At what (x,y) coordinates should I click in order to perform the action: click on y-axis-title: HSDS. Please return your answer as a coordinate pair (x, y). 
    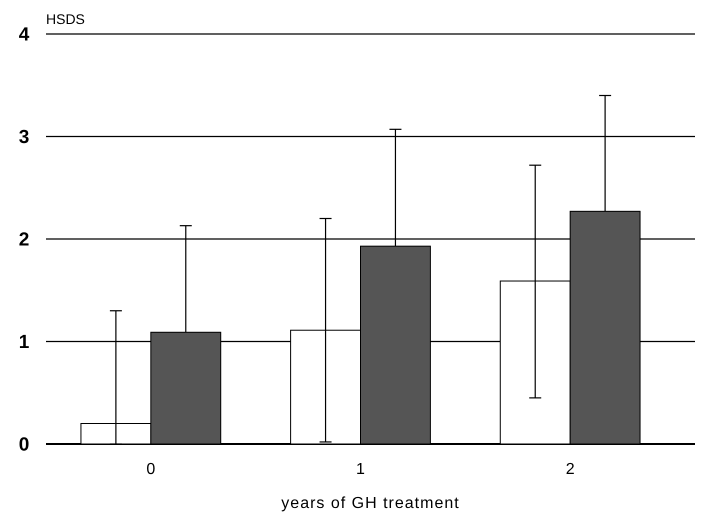
    Looking at the image, I should click on (65, 19).